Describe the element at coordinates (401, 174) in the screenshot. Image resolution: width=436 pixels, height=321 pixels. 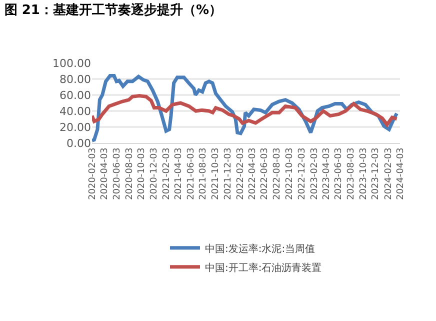
I see `x-tick-label: 2024-04-03` at that location.